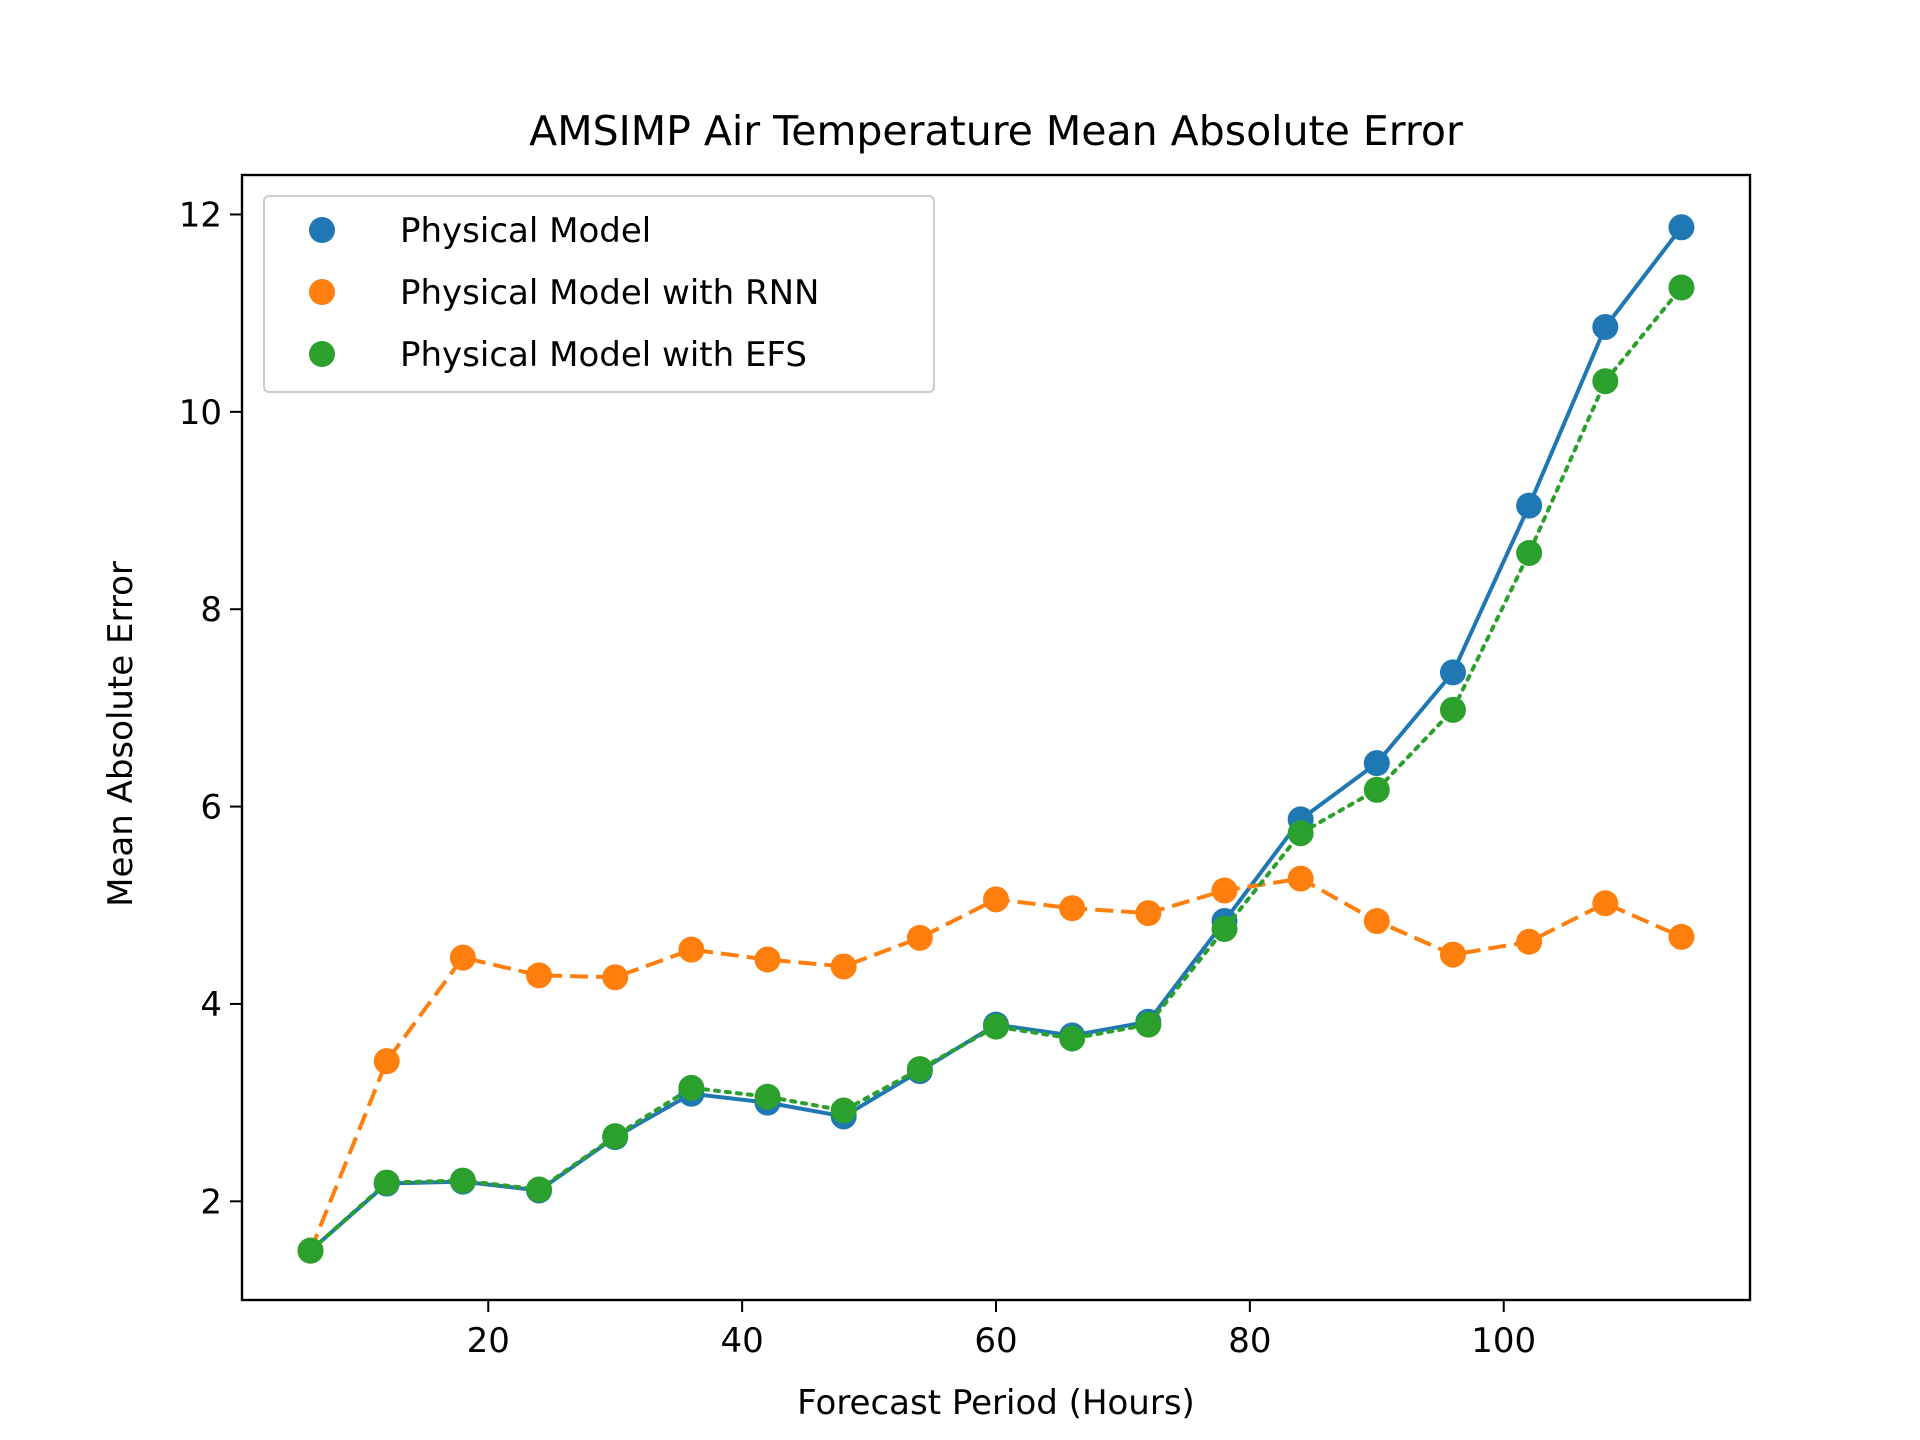 The height and width of the screenshot is (1440, 1920). What do you see at coordinates (525, 231) in the screenshot?
I see `legend-label: Physical Model` at bounding box center [525, 231].